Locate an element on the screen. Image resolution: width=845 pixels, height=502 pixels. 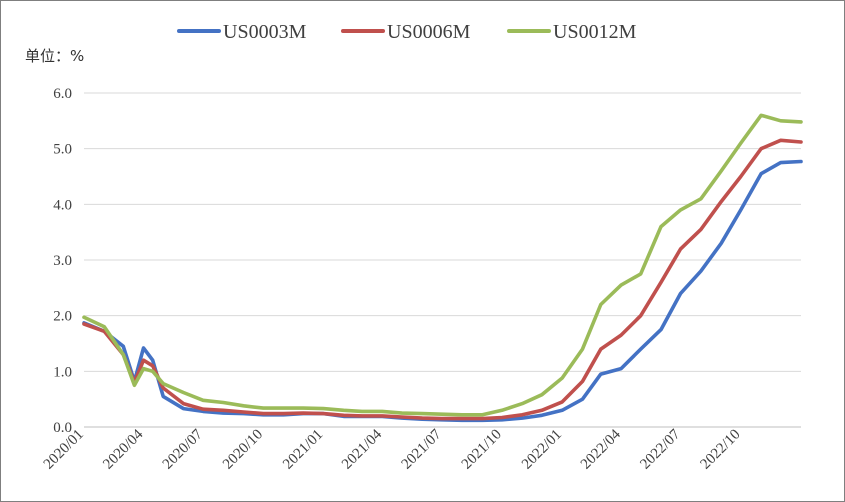
legend-label: US0003M is located at coordinates (265, 32).